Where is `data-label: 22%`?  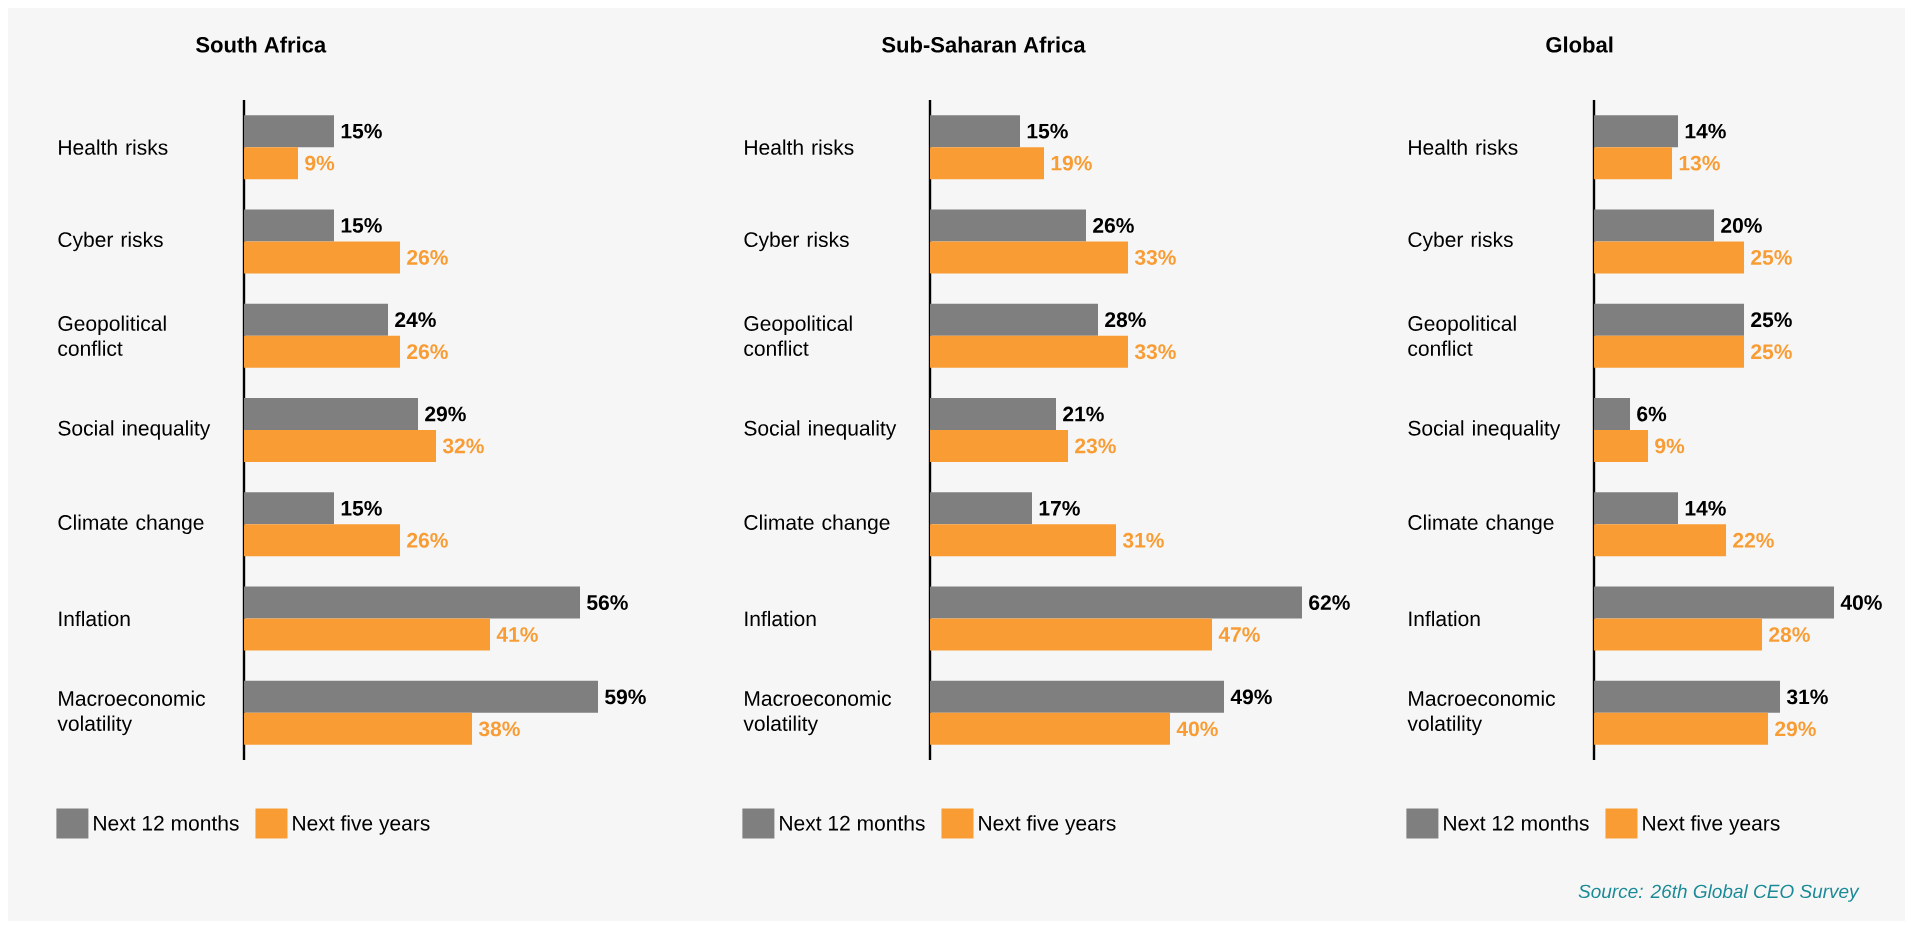
data-label: 22% is located at coordinates (1753, 540).